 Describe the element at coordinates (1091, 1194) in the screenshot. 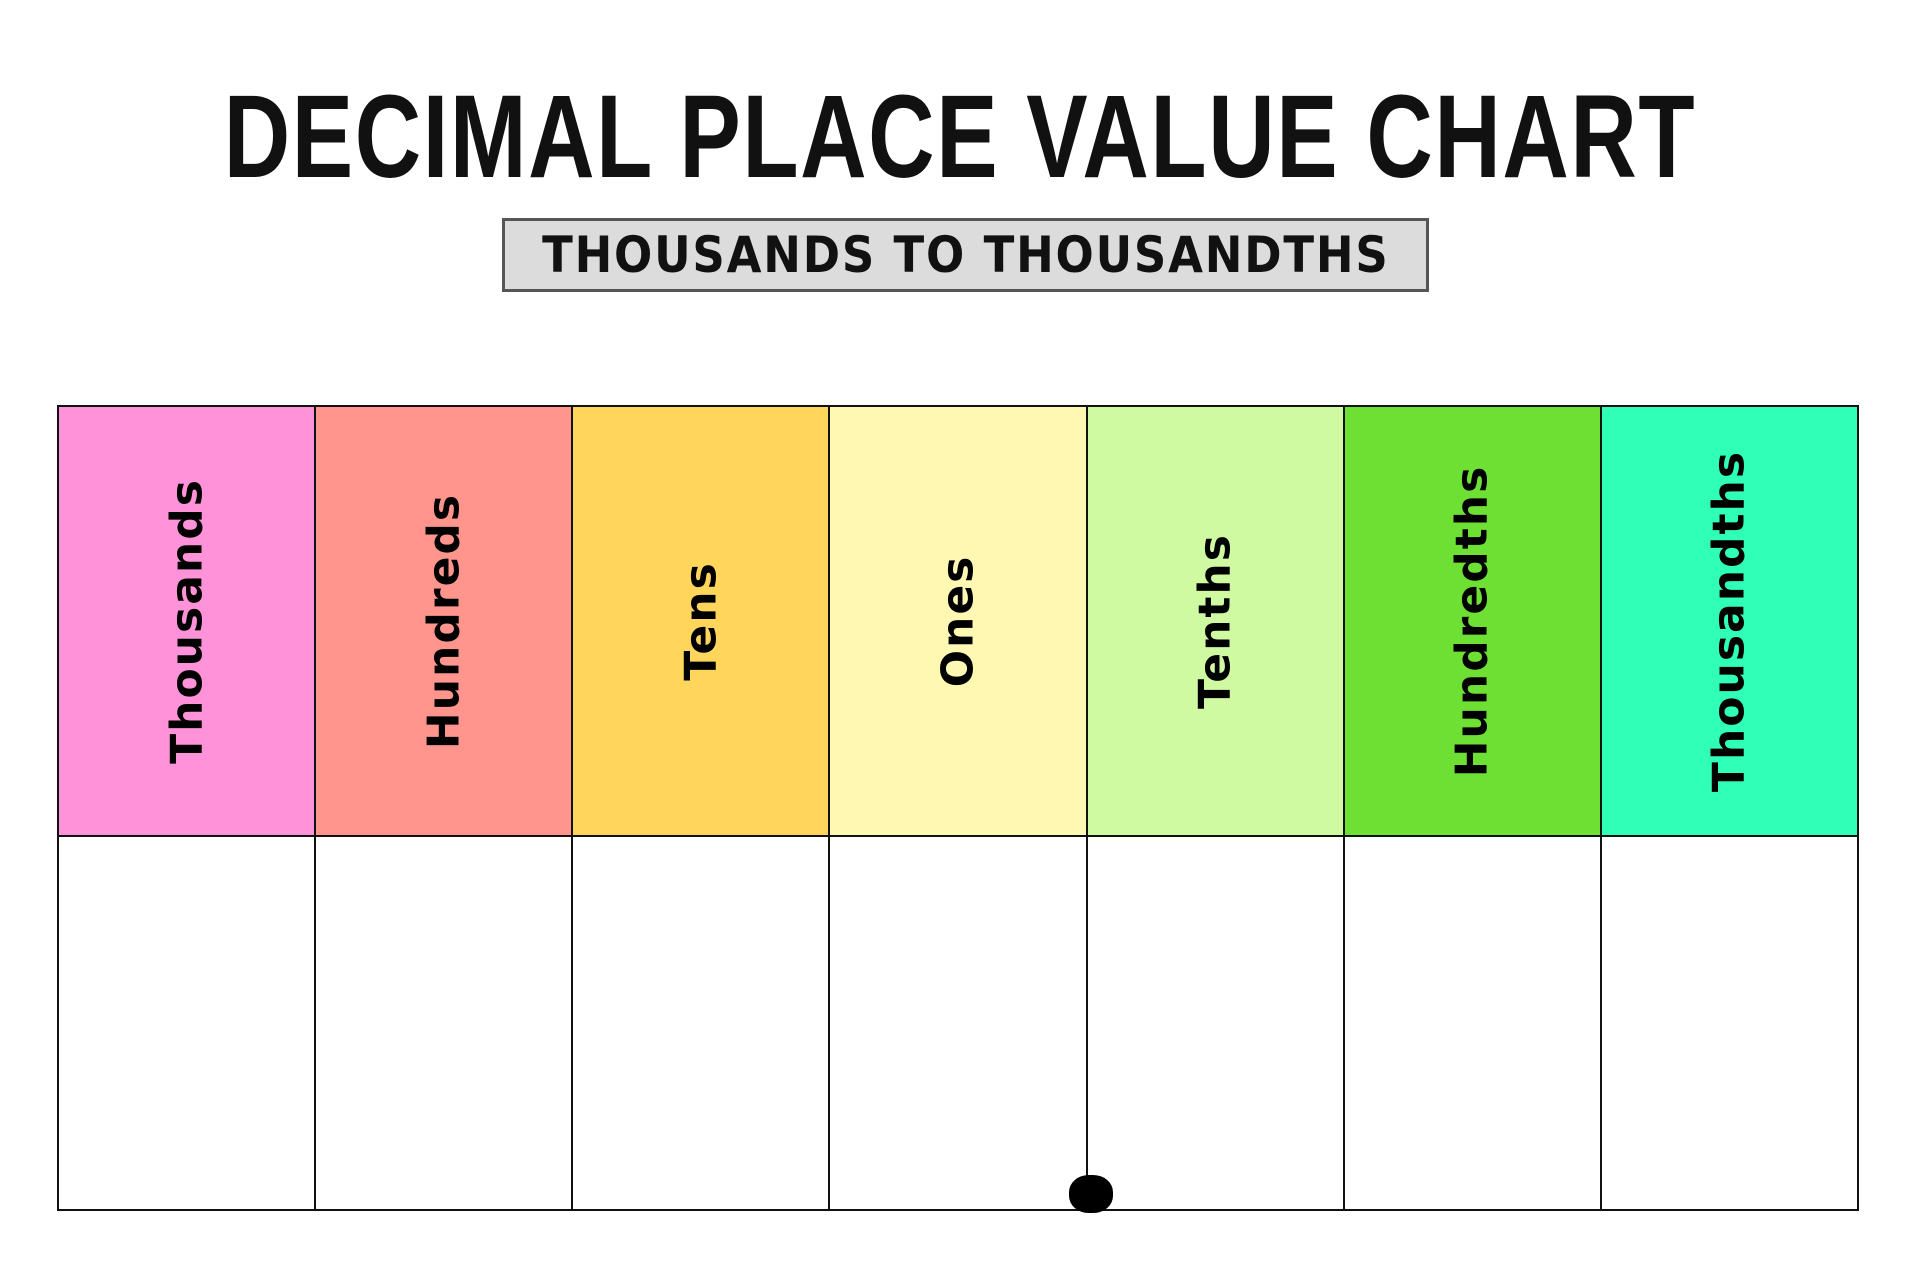

I see `decimal-point-dot` at that location.